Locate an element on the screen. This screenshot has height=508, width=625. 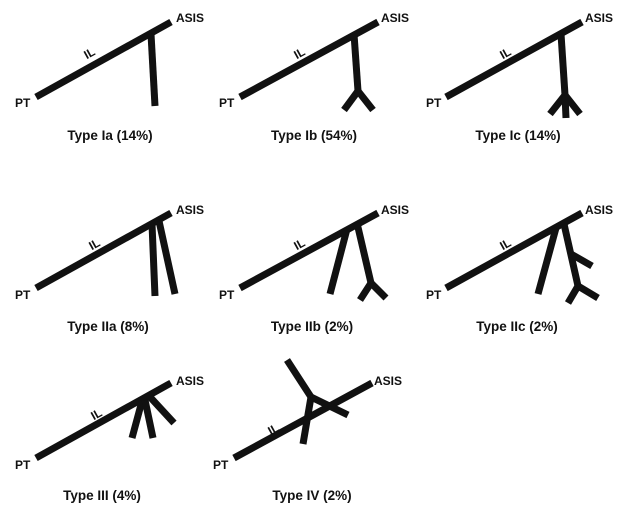
panel-type-iia: PT ASIS IL Type IIa (8%) is located at coordinates (109, 268).